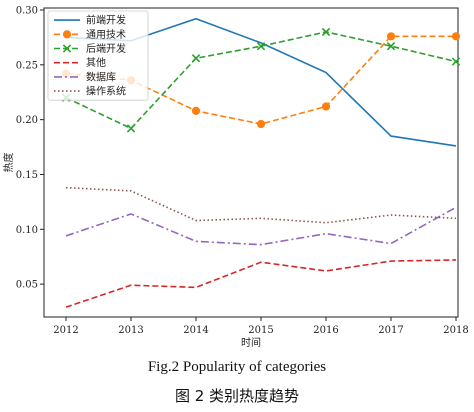 The image size is (474, 412). I want to click on legend-label: 后端开发, so click(106, 48).